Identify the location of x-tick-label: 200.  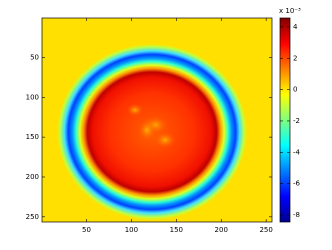
(221, 230).